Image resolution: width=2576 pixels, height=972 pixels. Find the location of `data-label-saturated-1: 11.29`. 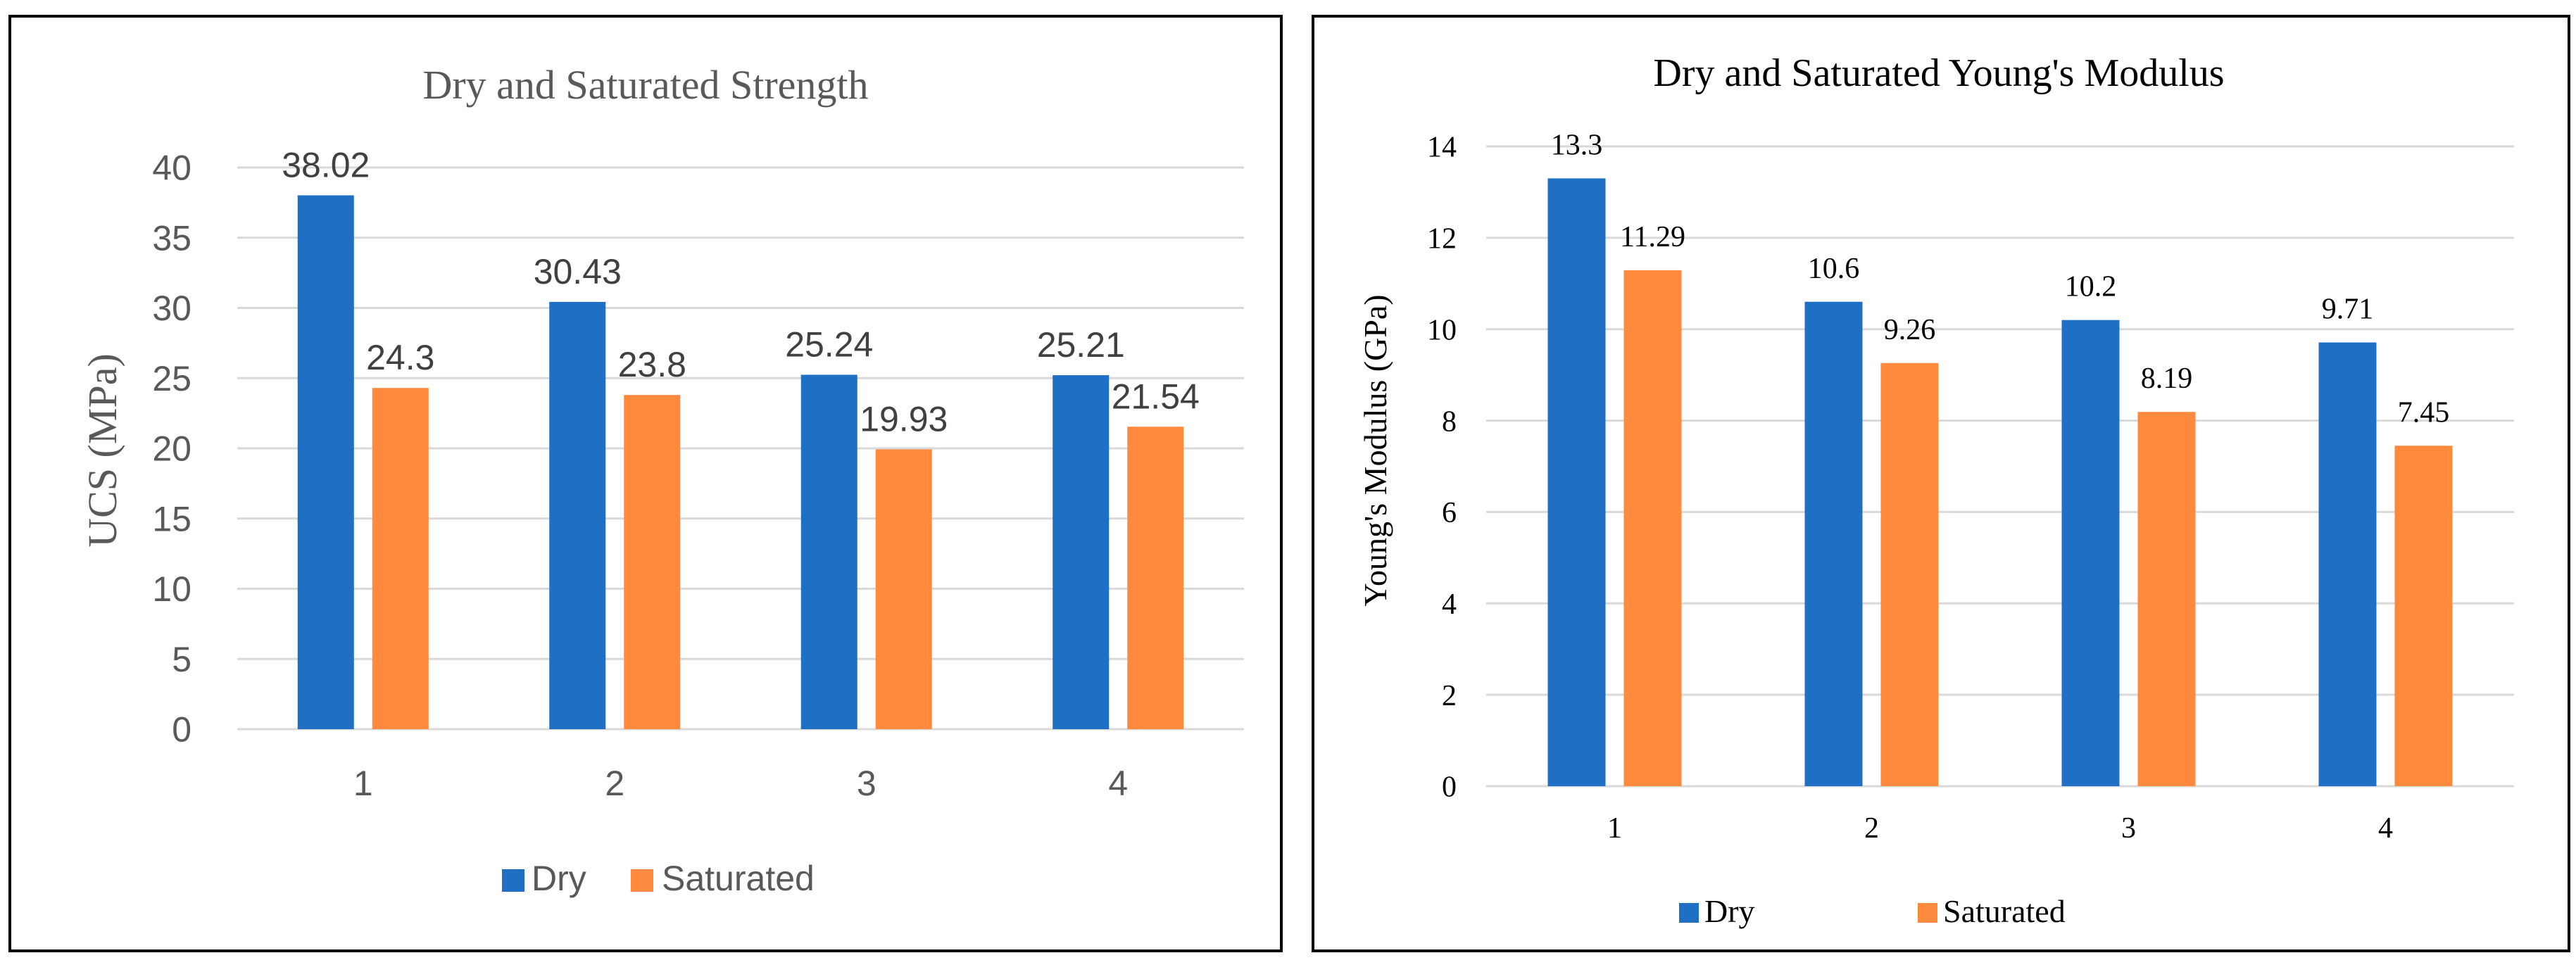

data-label-saturated-1: 11.29 is located at coordinates (1652, 237).